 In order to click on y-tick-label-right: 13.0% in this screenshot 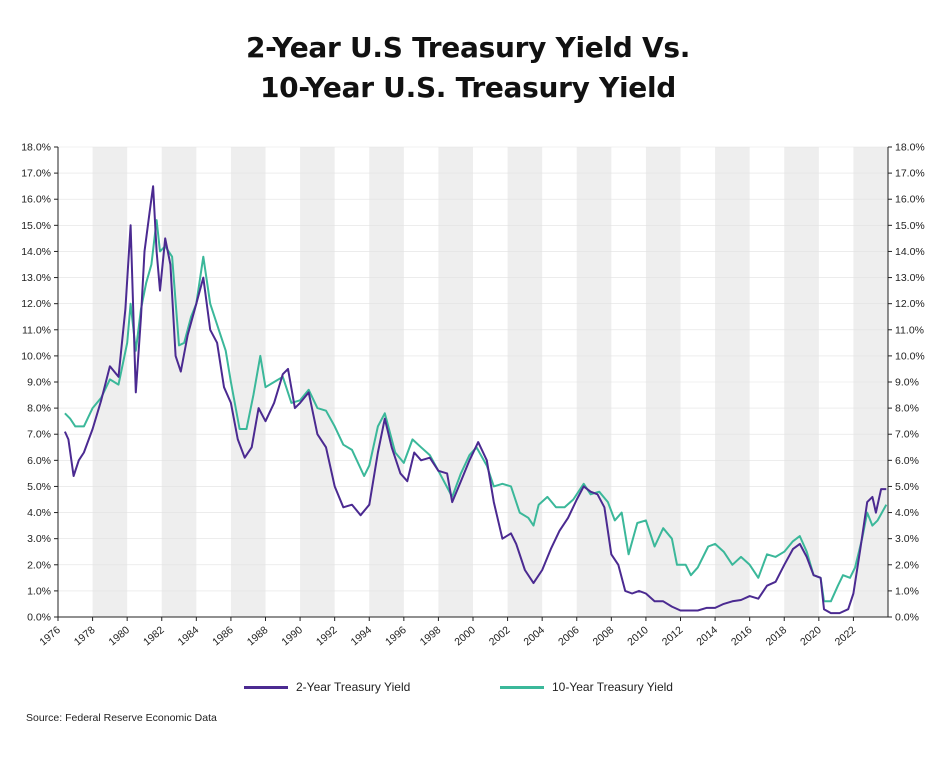, I will do `click(910, 278)`.